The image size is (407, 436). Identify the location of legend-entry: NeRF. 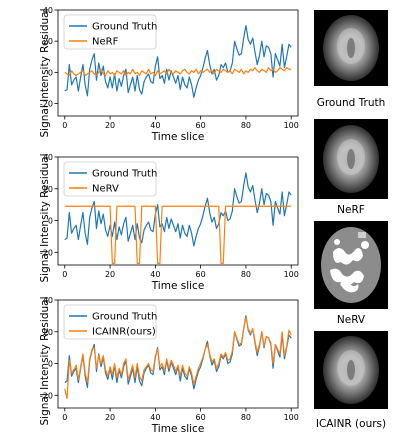
(105, 42).